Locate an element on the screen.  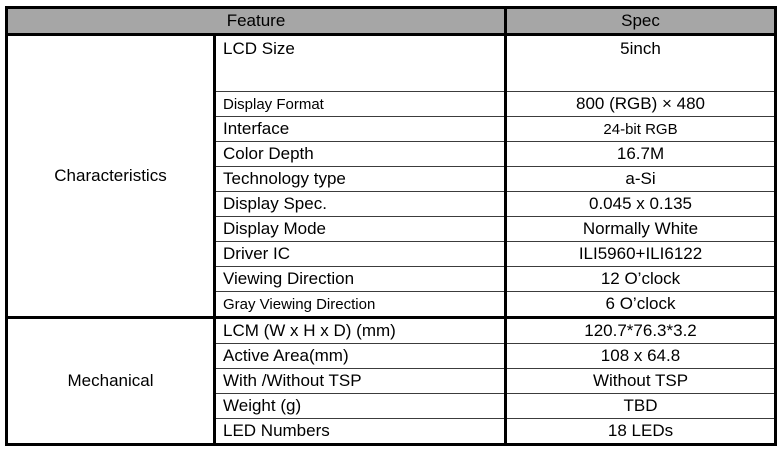
header-row: Feature Spec is located at coordinates (391, 21).